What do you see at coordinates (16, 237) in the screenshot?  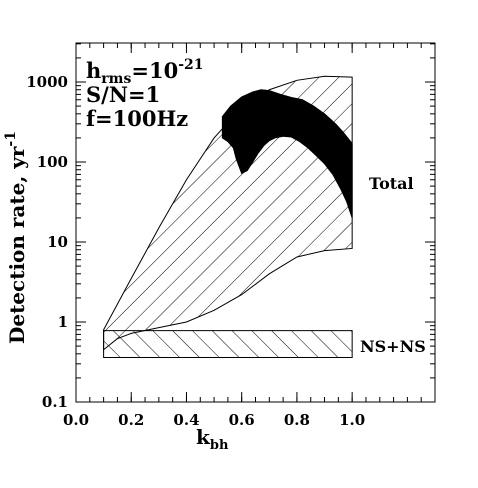 I see `y-axis-label: Detection rate, yr-1` at bounding box center [16, 237].